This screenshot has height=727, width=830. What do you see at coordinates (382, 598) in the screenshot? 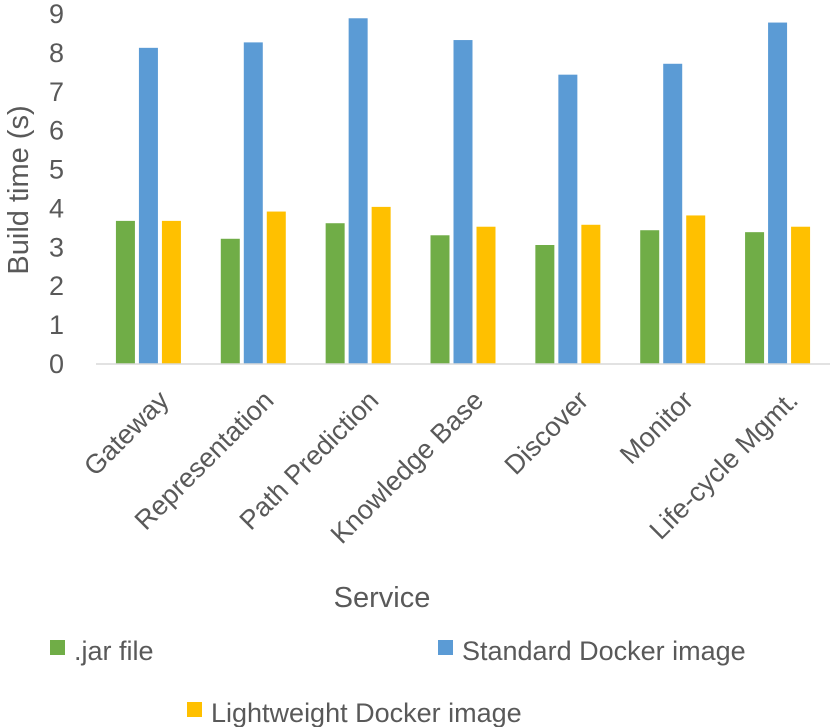
I see `x-axis-title: Service` at bounding box center [382, 598].